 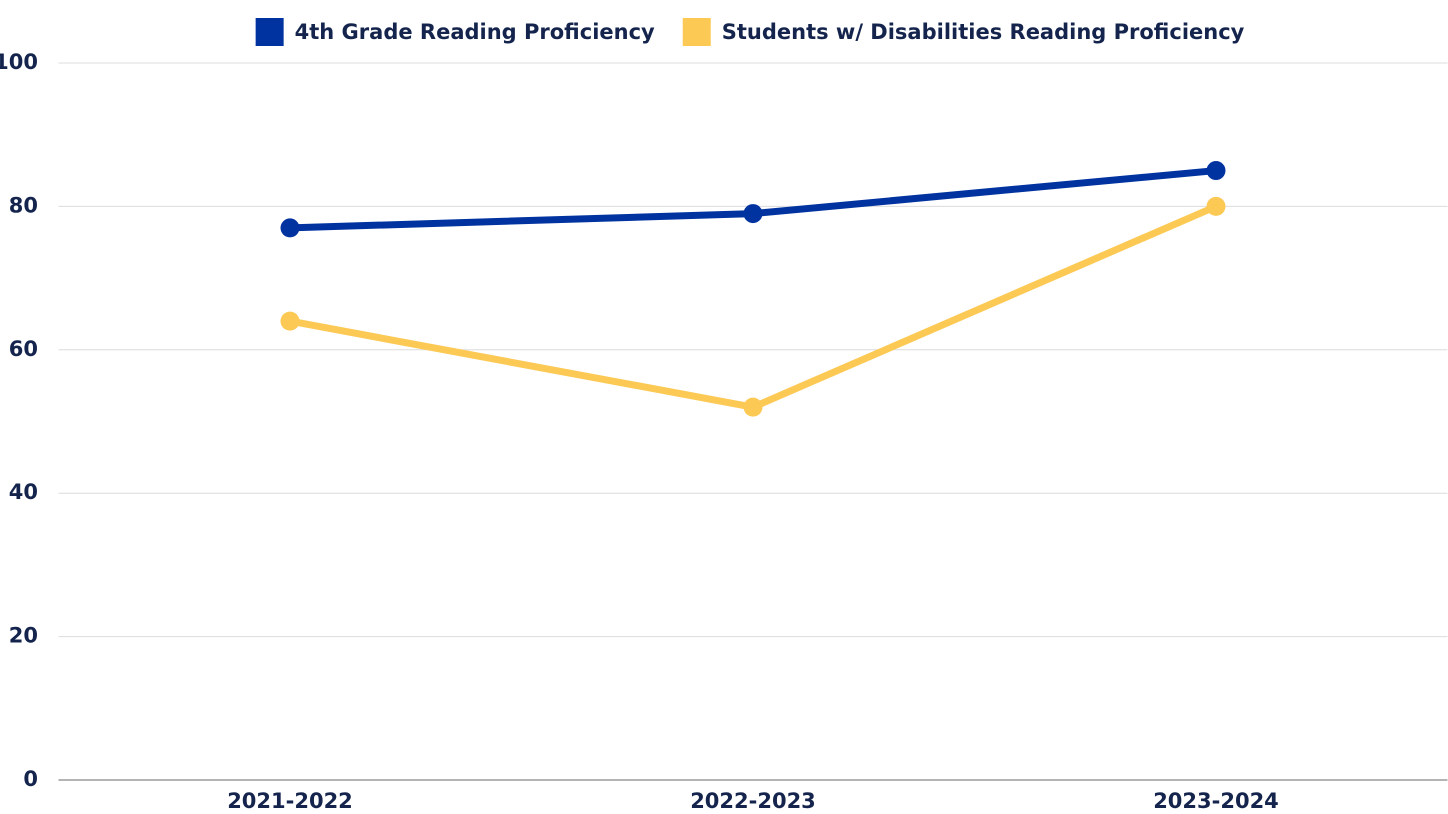 I want to click on y-tick-label: 0, so click(x=30, y=779).